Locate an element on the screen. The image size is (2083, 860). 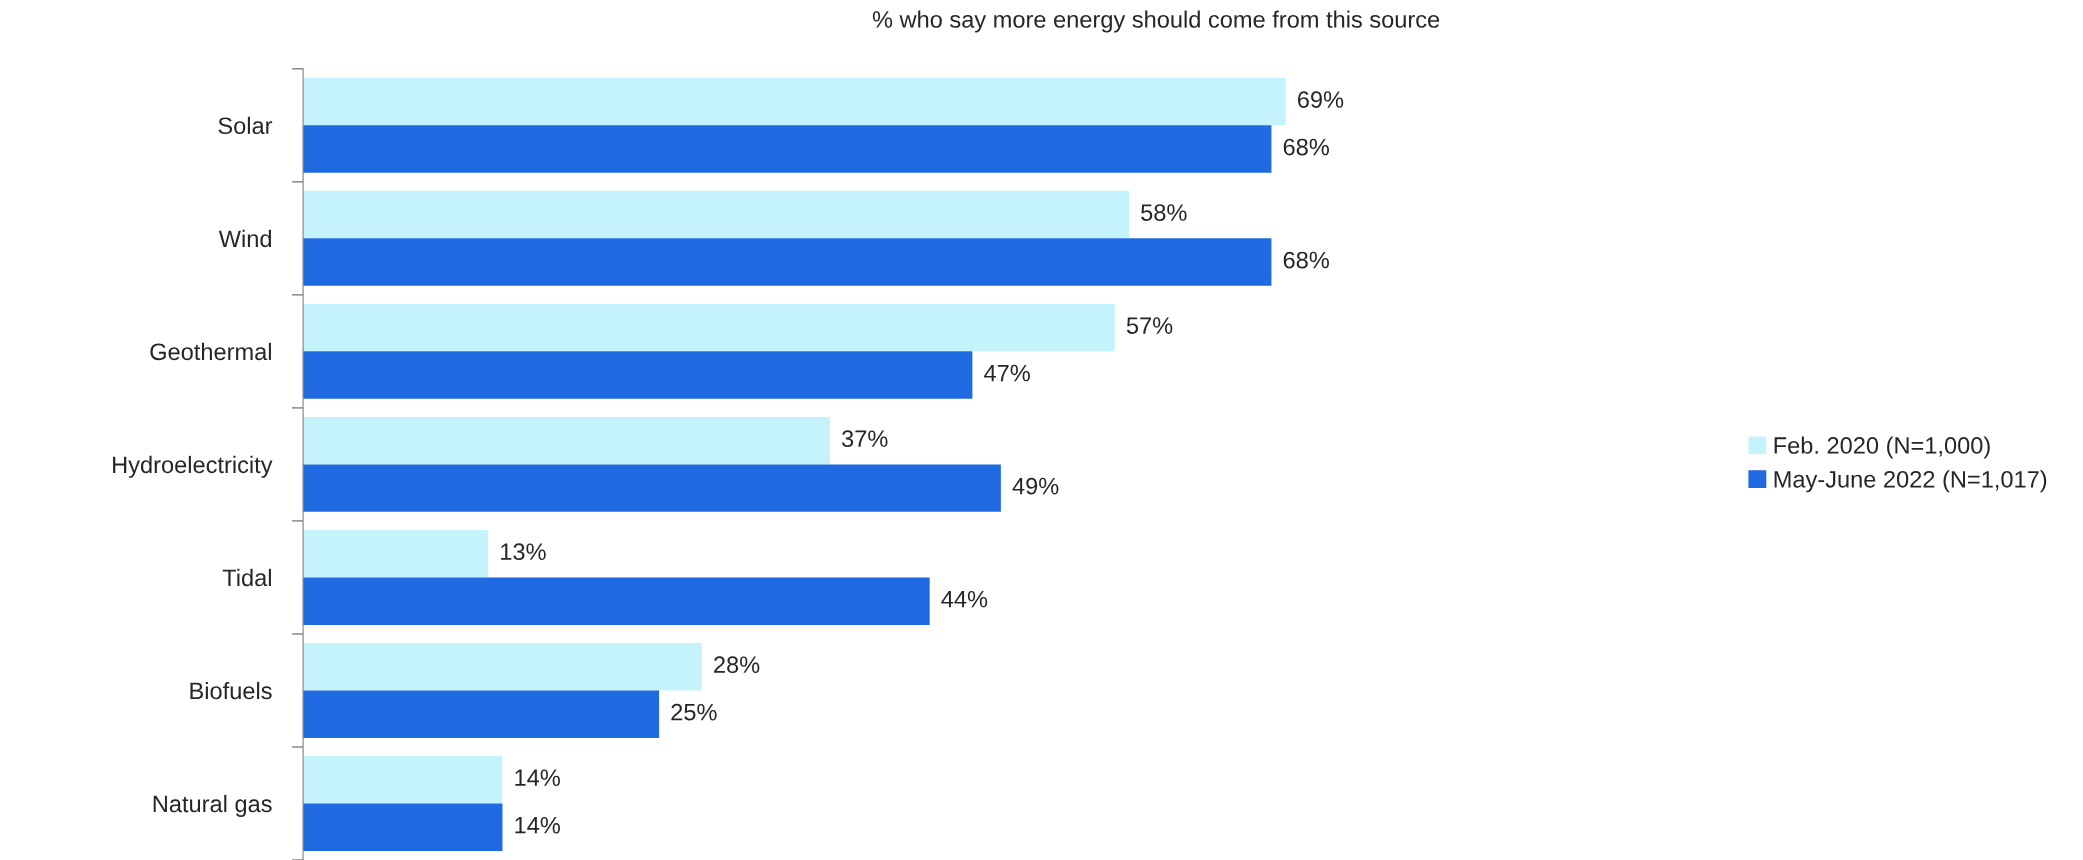
y-tick-label: Solar is located at coordinates (245, 125).